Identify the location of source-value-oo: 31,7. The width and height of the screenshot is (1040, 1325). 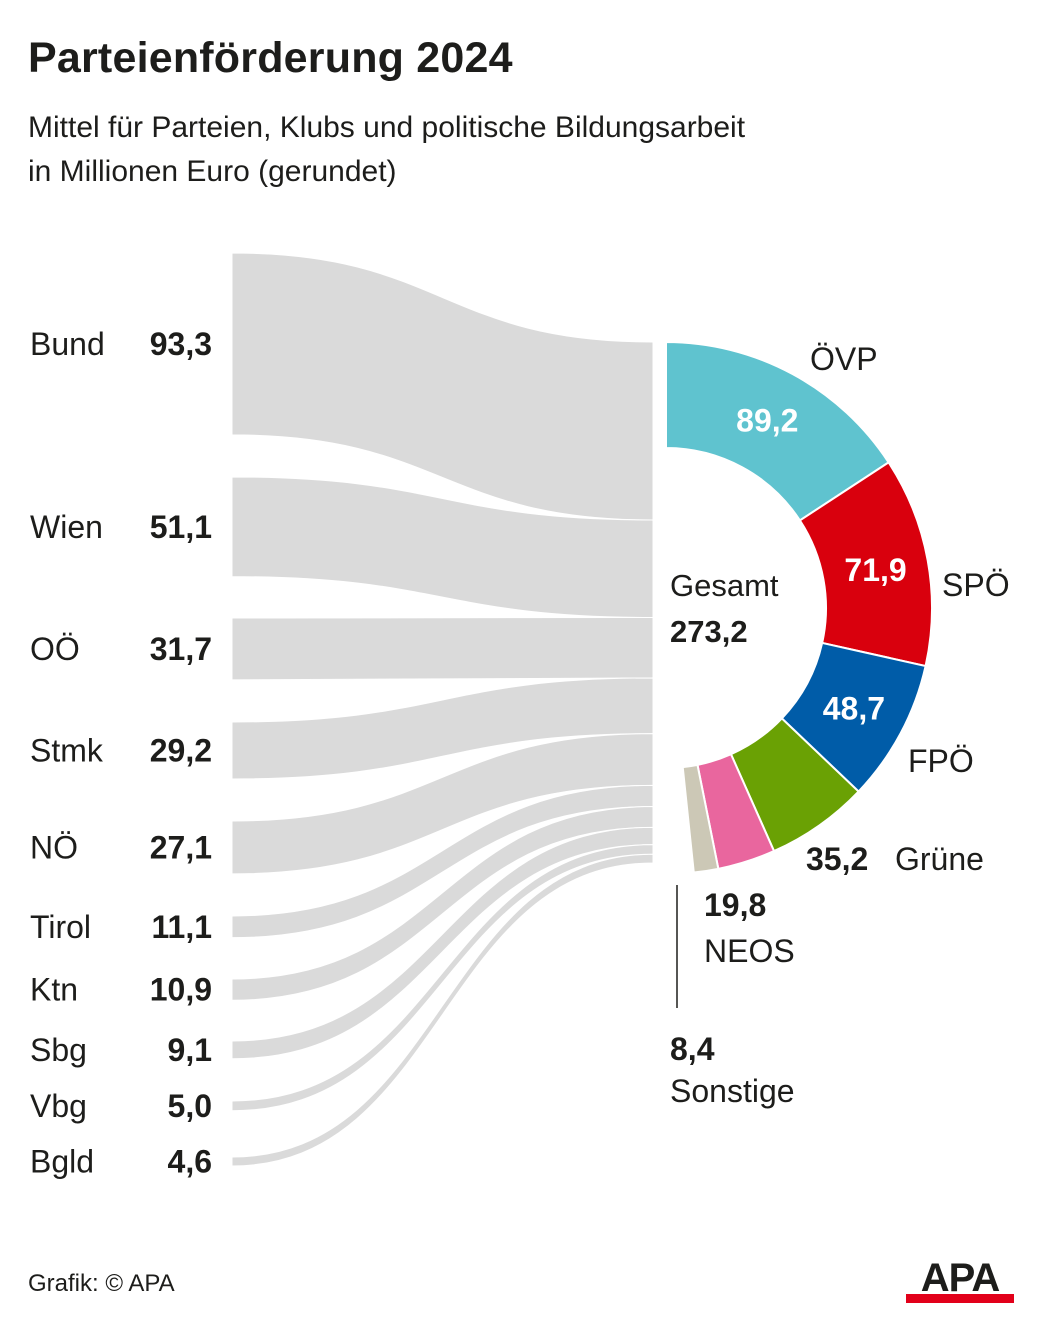
(181, 649).